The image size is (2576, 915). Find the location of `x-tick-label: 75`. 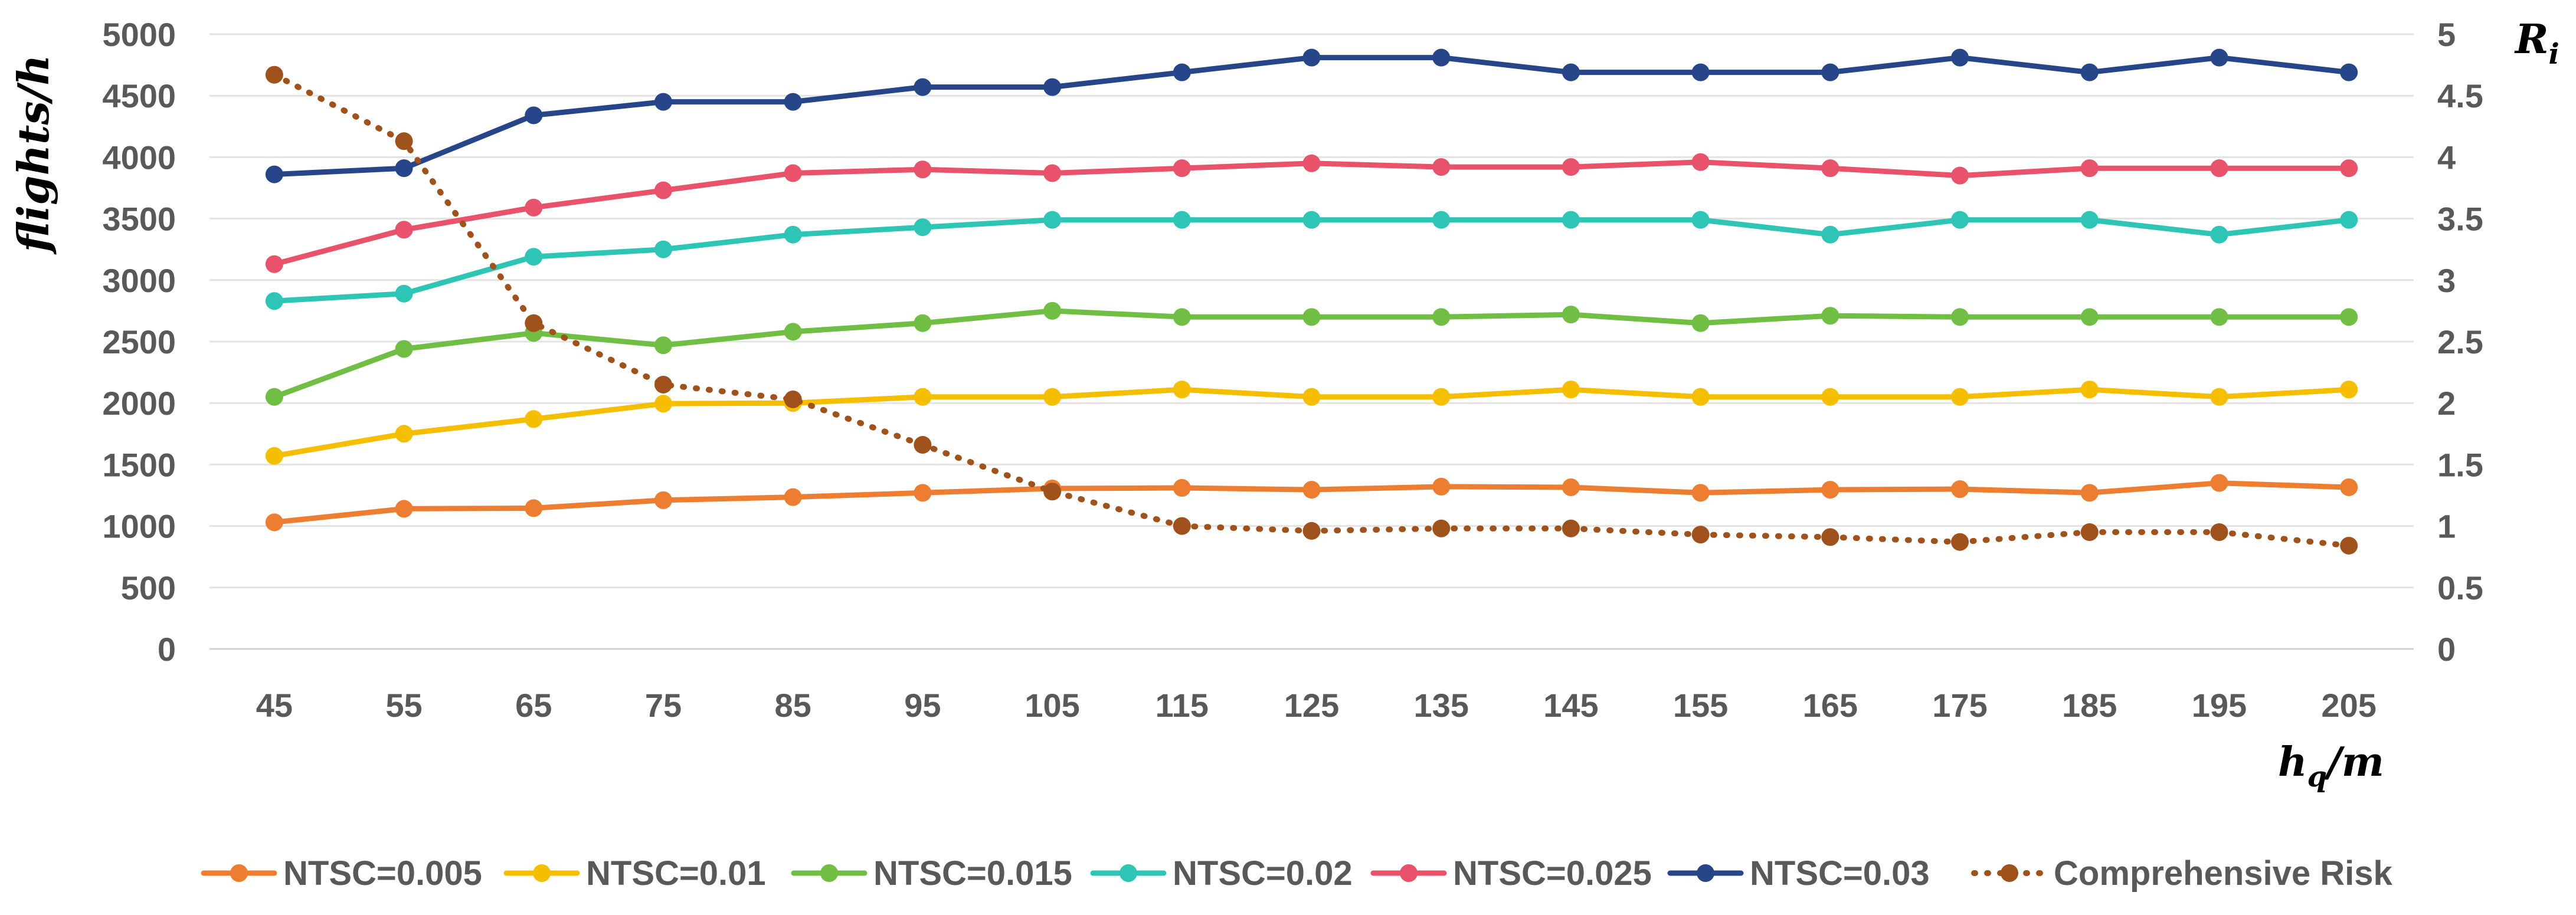

x-tick-label: 75 is located at coordinates (663, 705).